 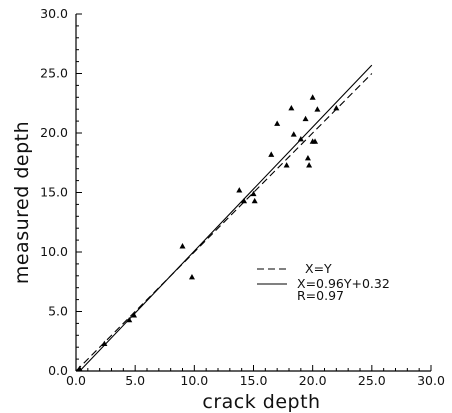 What do you see at coordinates (313, 380) in the screenshot?
I see `x-tick-label: 20.0` at bounding box center [313, 380].